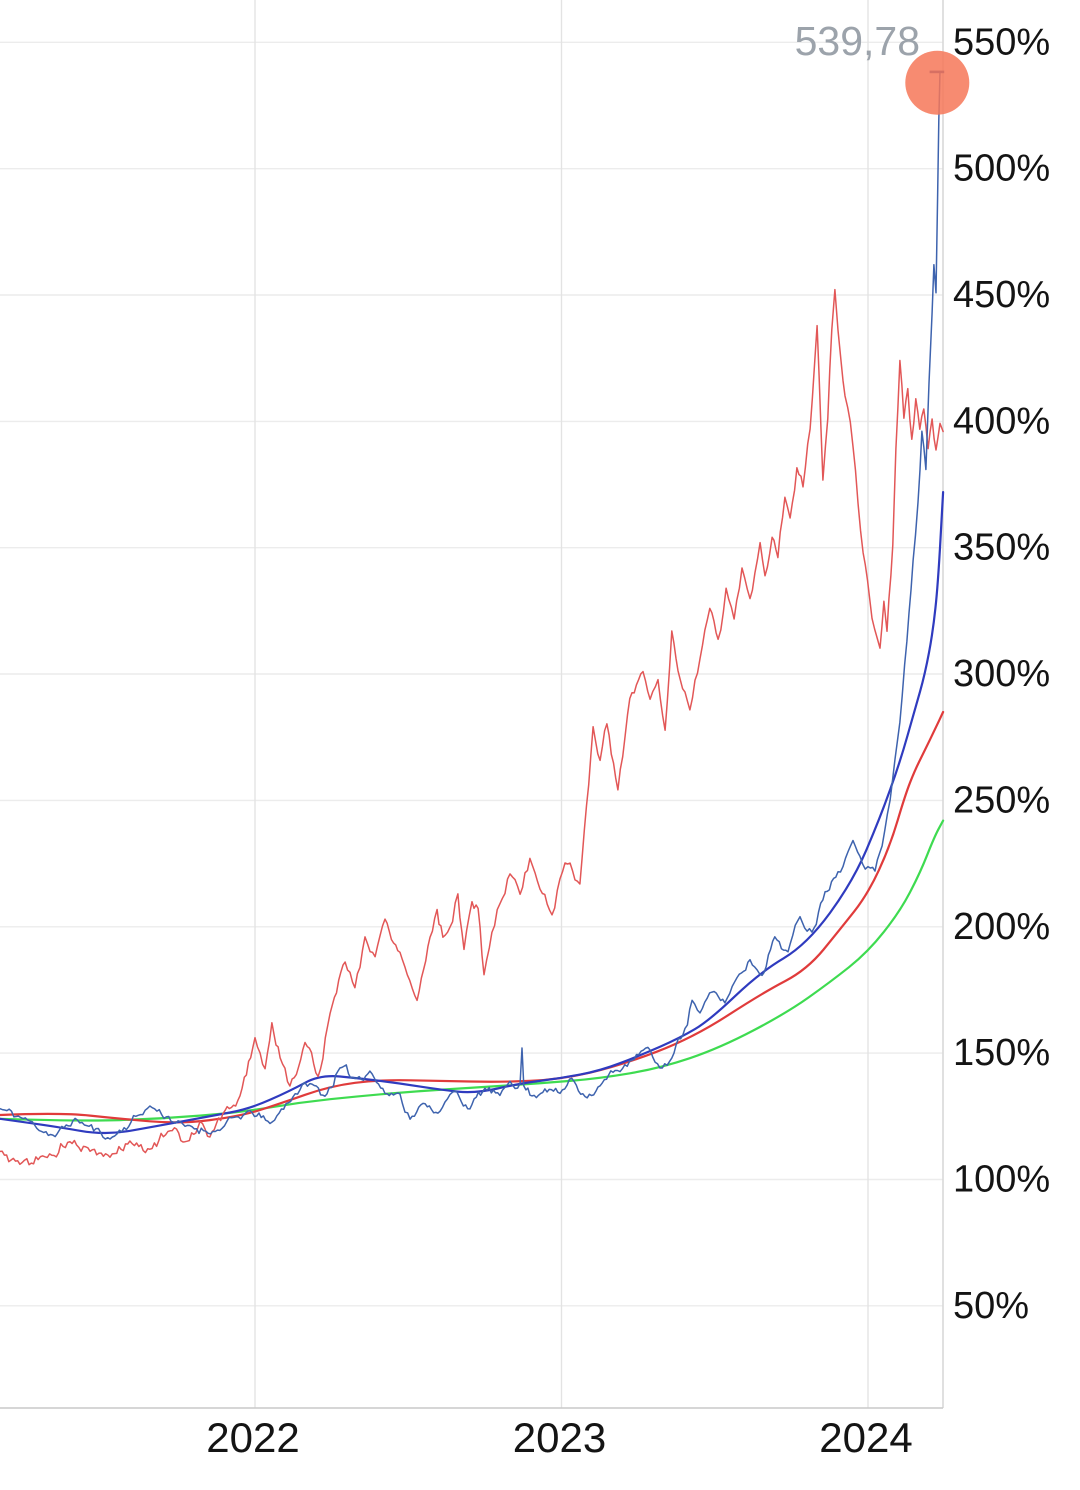 This screenshot has width=1080, height=1490. Describe the element at coordinates (1001, 42) in the screenshot. I see `y-axis-tick-label: 550%` at that location.